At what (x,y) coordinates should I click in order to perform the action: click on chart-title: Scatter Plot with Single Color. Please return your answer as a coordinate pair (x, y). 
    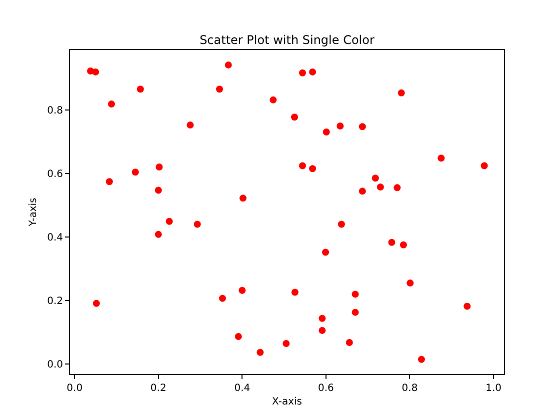
    Looking at the image, I should click on (287, 40).